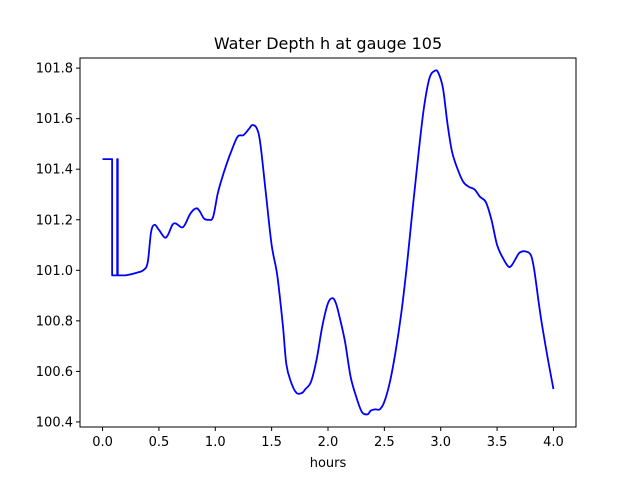  I want to click on y-tick-label: 101.8, so click(54, 69).